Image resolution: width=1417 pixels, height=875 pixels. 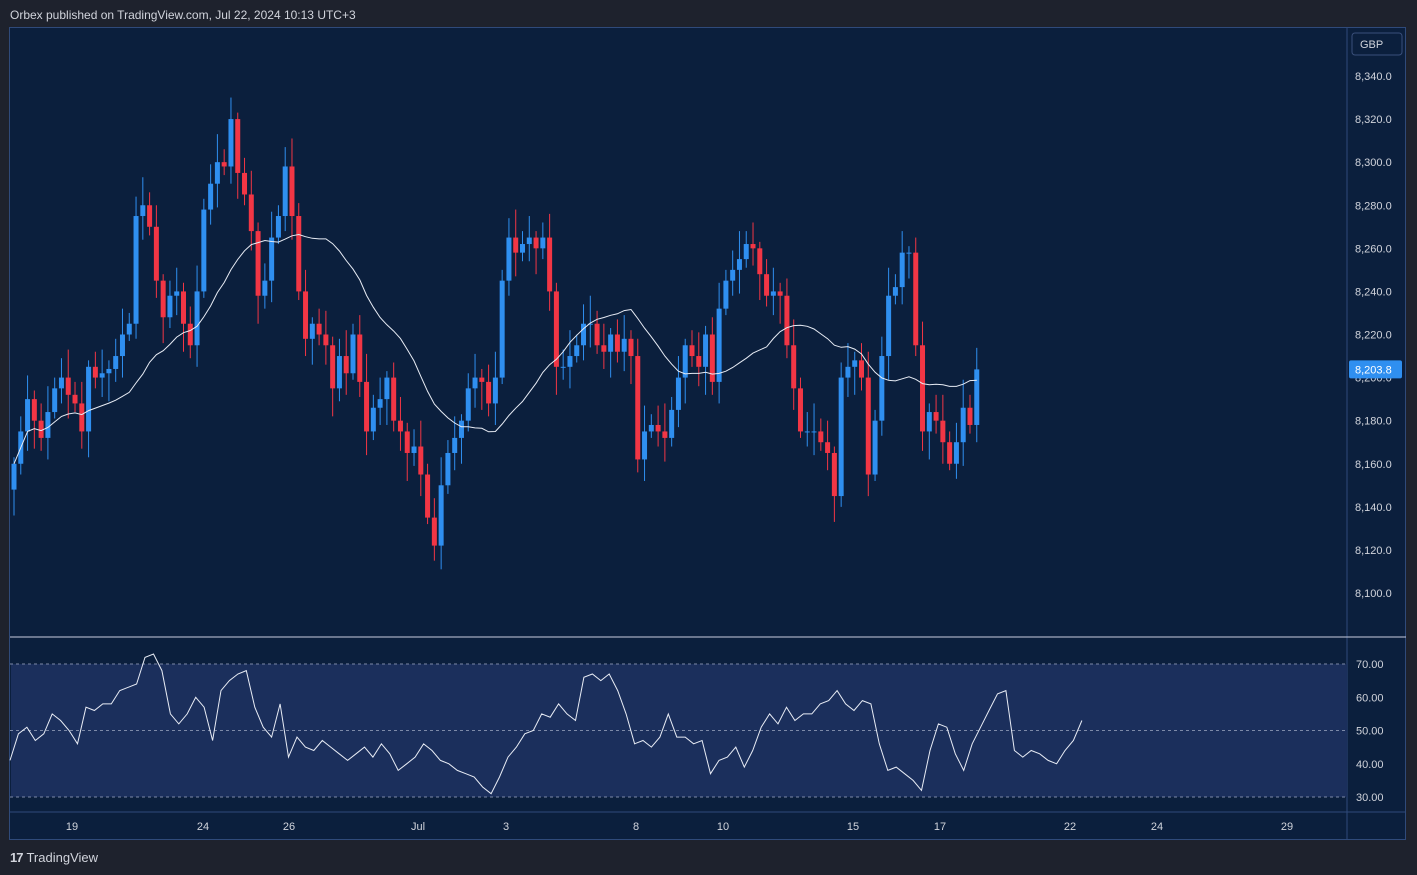 What do you see at coordinates (1370, 732) in the screenshot?
I see `rsi-tick-label: 50.00` at bounding box center [1370, 732].